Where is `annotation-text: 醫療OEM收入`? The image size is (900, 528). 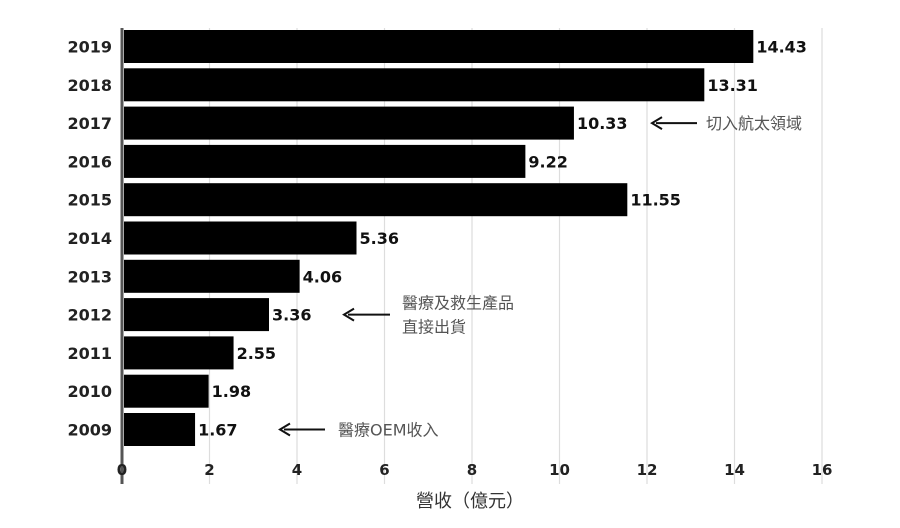
annotation-text: 醫療OEM收入 is located at coordinates (388, 430).